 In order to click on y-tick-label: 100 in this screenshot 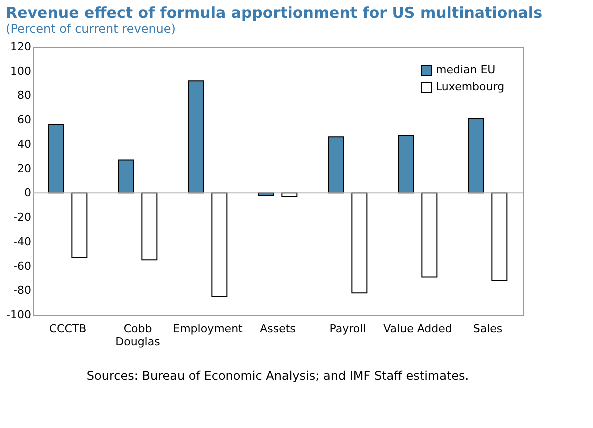, I will do `click(21, 71)`.